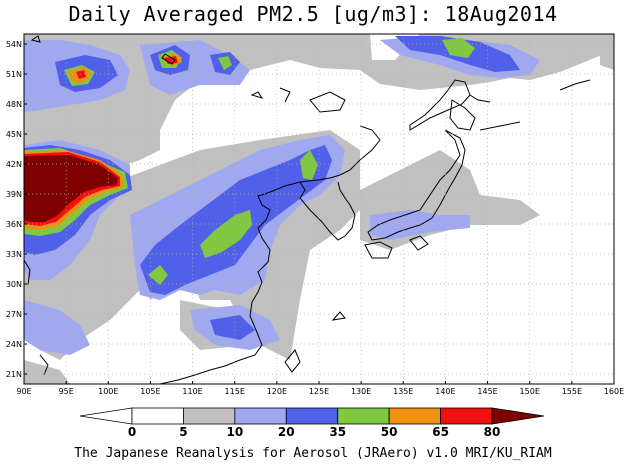  Describe the element at coordinates (14, 254) in the screenshot. I see `lat-tick-label: 33N` at that location.